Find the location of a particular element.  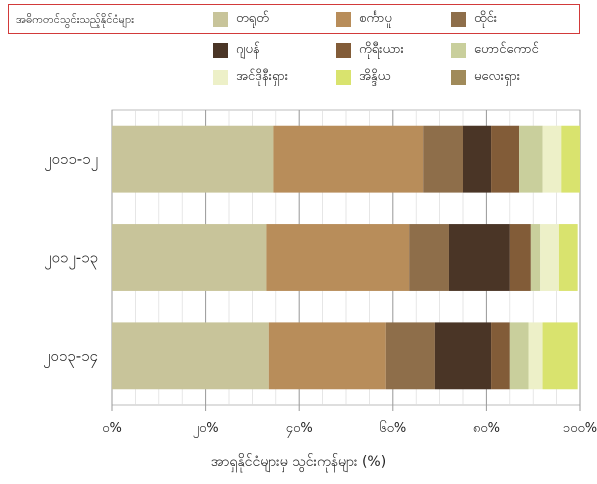

x-tick-label: ၀% is located at coordinates (112, 428).